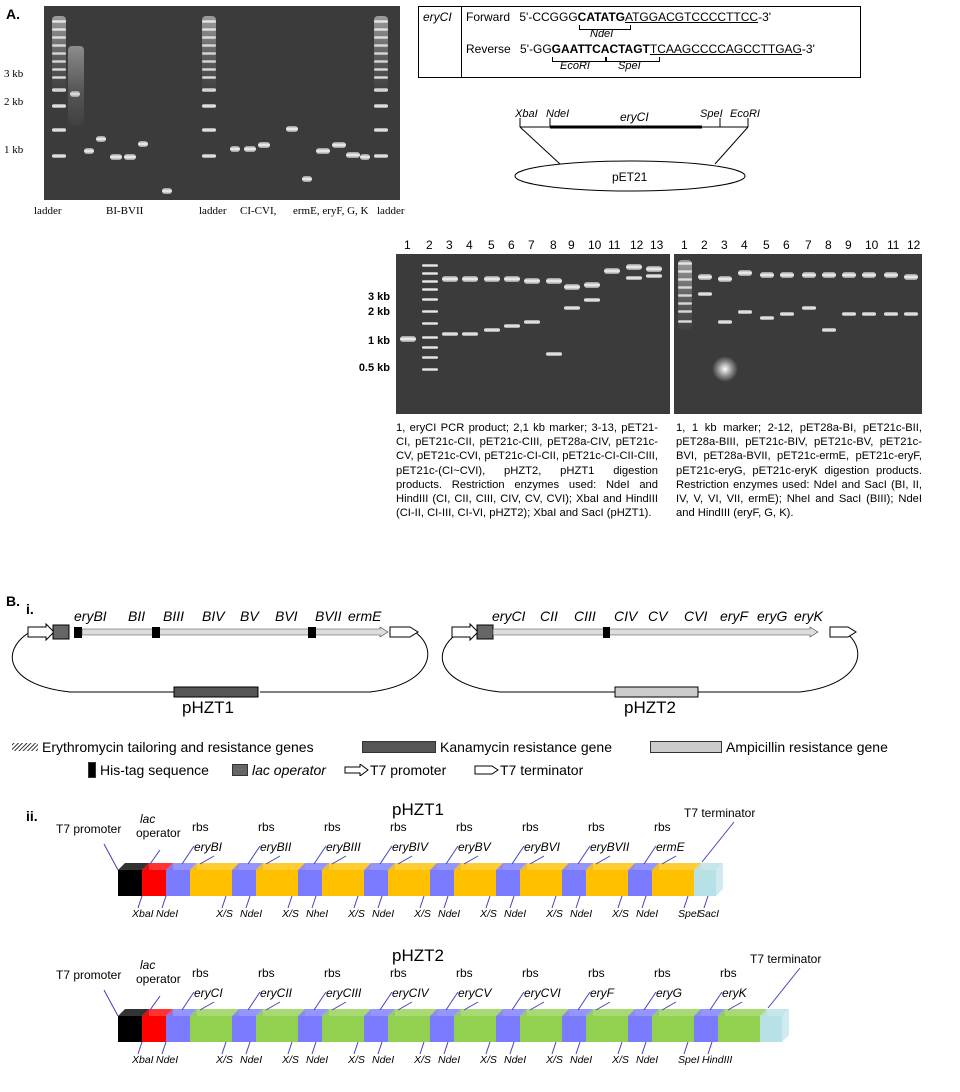  I want to click on legend-kan-swatch, so click(399, 747).